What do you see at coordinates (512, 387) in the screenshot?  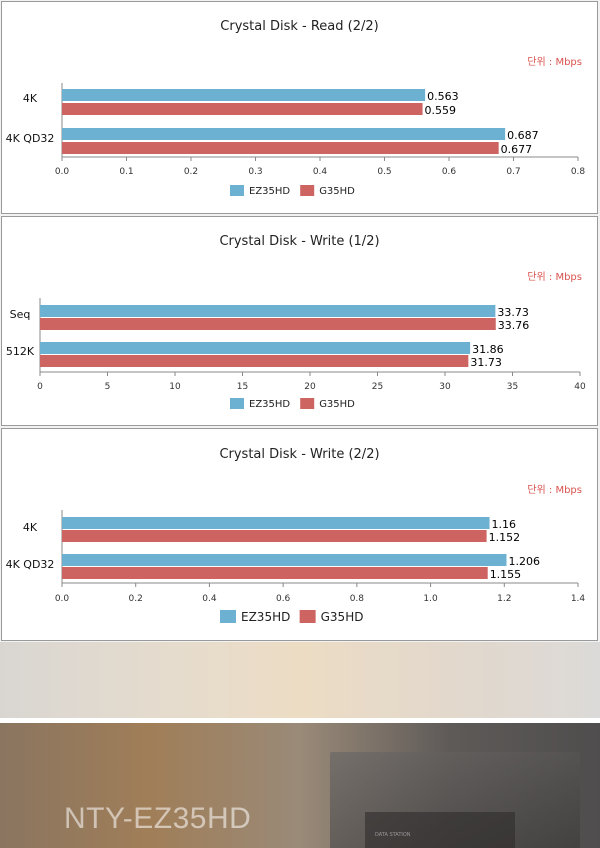 I see `x-tick-label: 35` at bounding box center [512, 387].